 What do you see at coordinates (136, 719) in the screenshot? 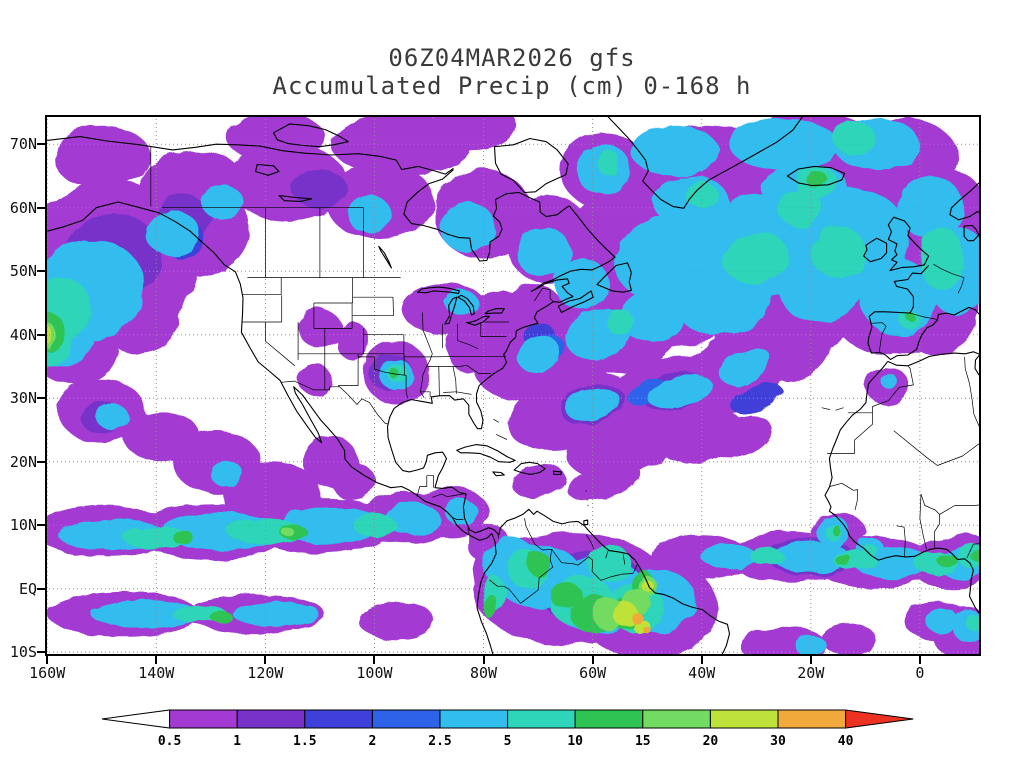
I see `colorbar-left-arrow` at bounding box center [136, 719].